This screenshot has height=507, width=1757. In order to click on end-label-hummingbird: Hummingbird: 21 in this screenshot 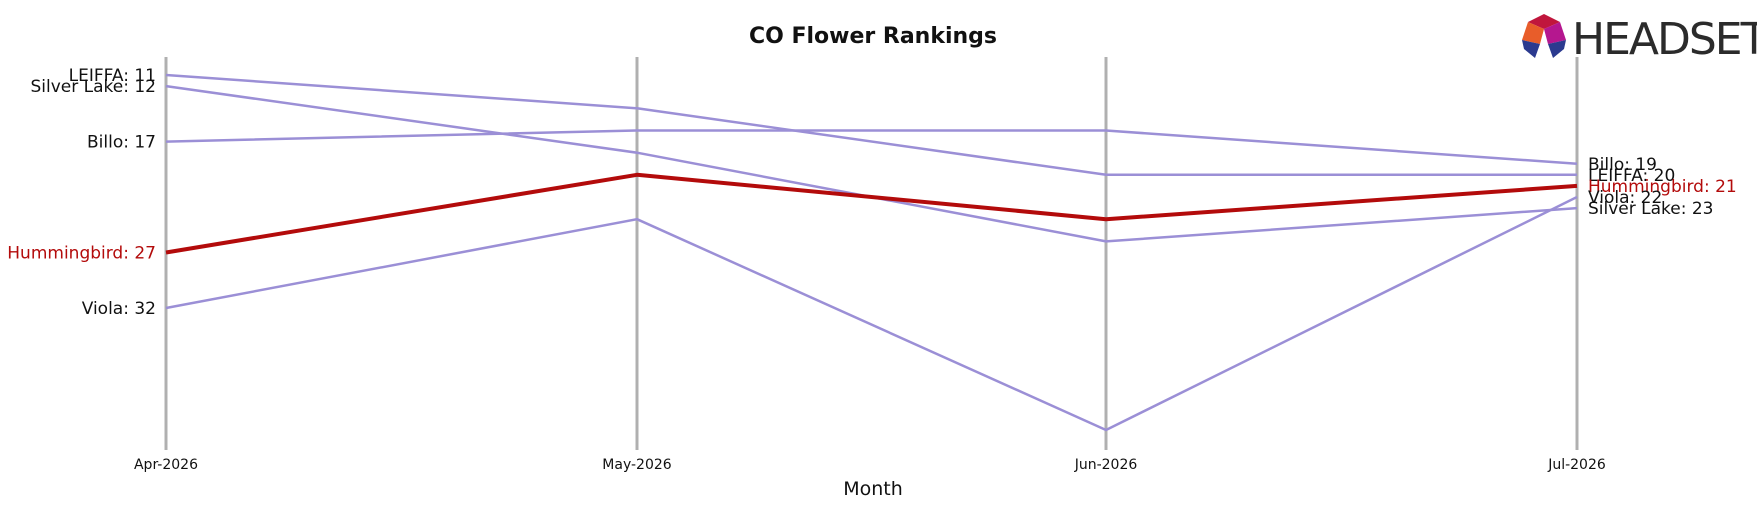, I will do `click(1662, 187)`.